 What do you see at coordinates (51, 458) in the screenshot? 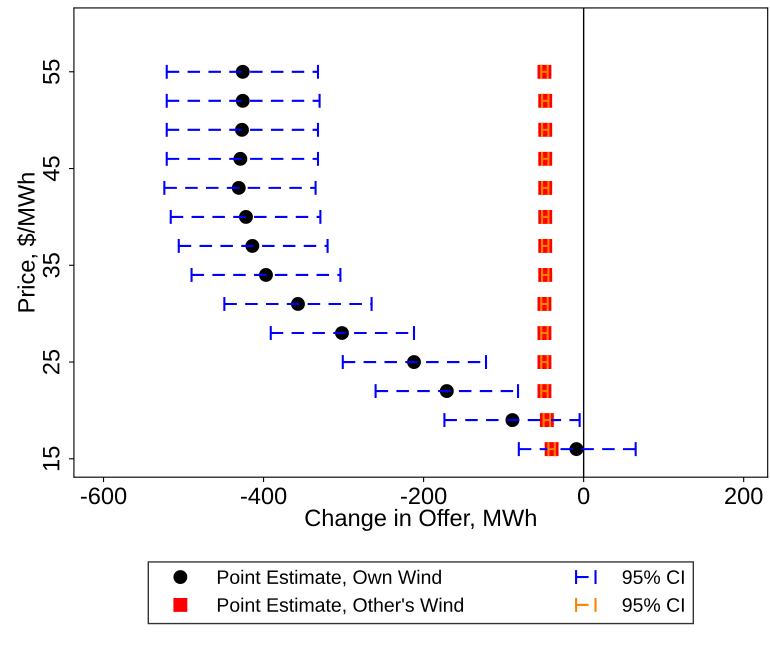
I see `y-tick-label: 15` at bounding box center [51, 458].